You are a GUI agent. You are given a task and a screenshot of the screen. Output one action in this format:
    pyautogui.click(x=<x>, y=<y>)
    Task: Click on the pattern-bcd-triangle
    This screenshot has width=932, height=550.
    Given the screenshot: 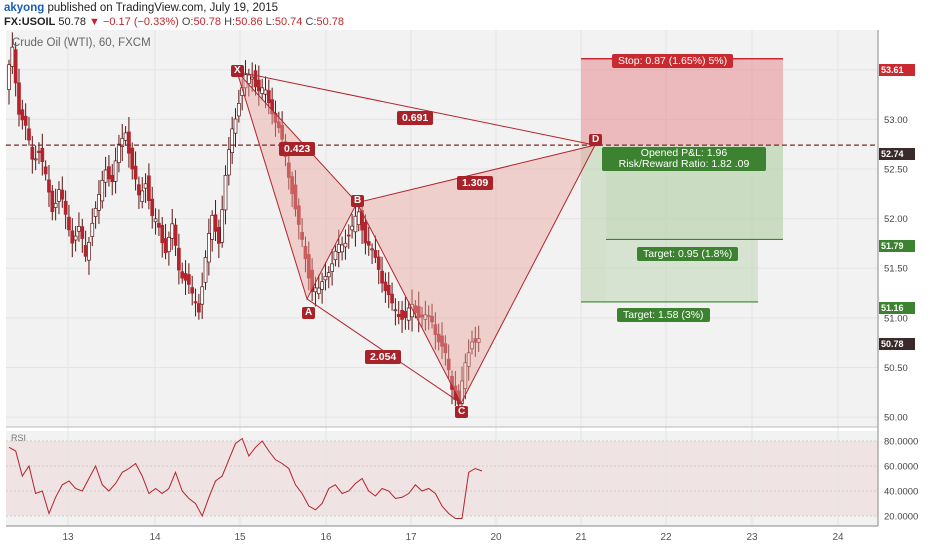 What is the action you would take?
    pyautogui.click(x=476, y=274)
    